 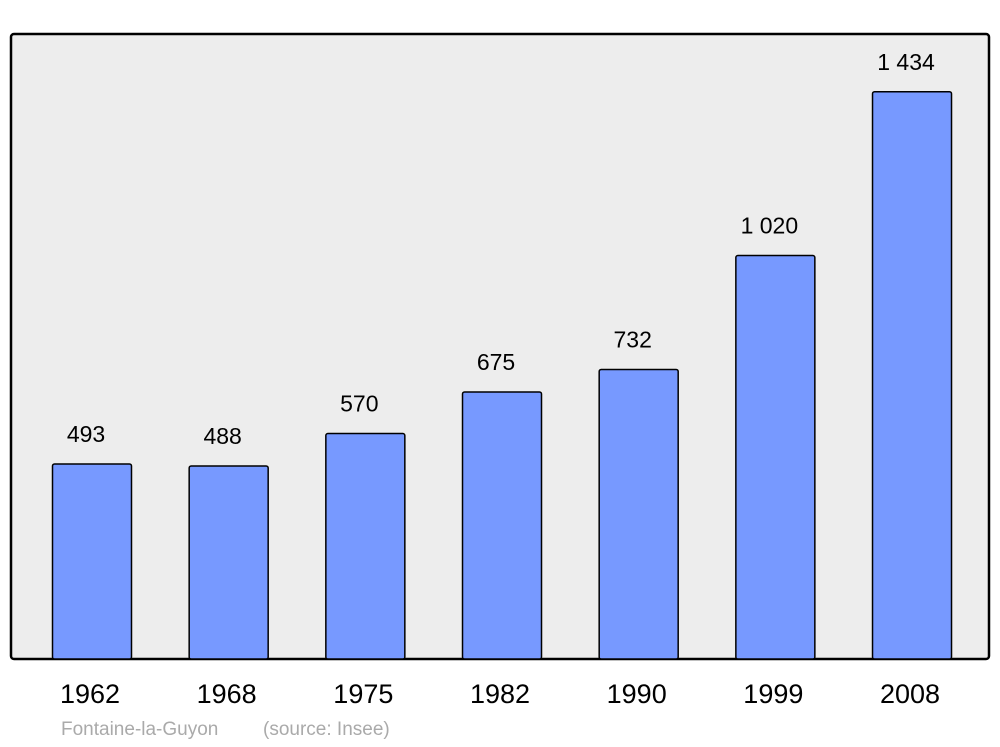 I want to click on x-tick-label: 1982, so click(x=500, y=694).